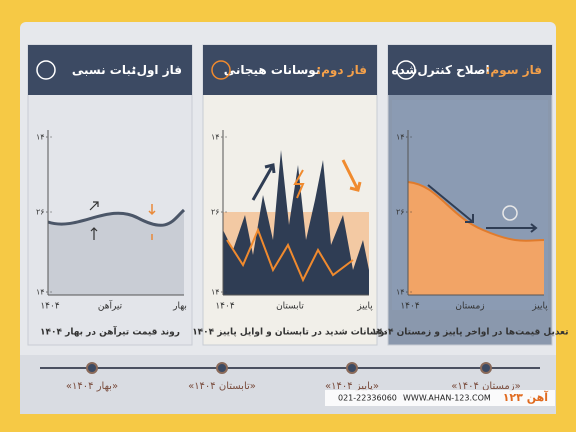 This screenshot has height=432, width=576. I want to click on panel-title: فاز دوم:نوسانات هیجانی, so click(295, 70).